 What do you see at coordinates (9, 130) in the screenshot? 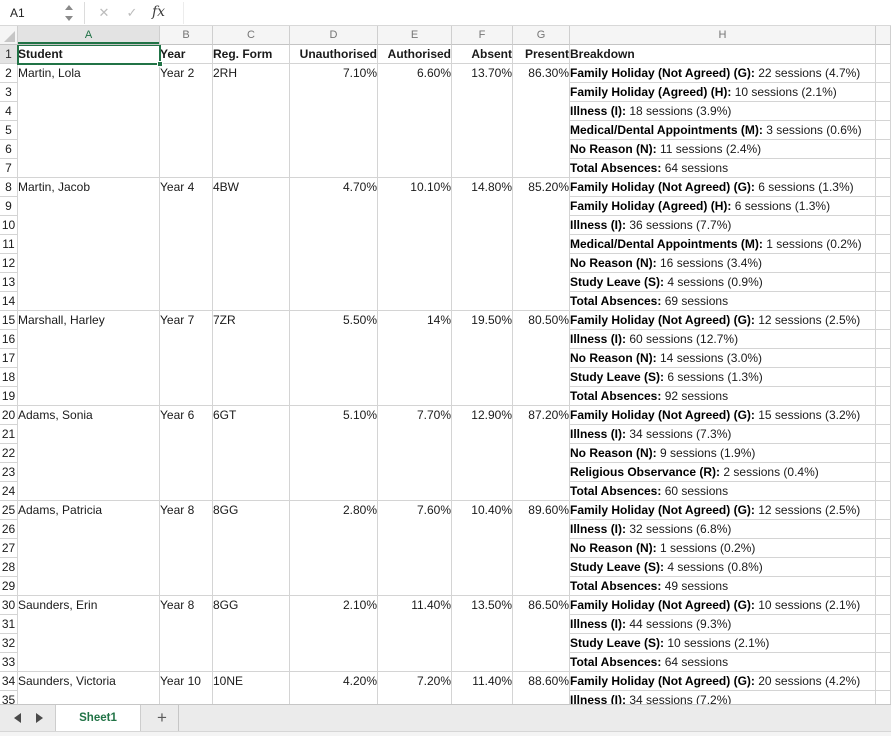
I see `row-header-5: 5` at bounding box center [9, 130].